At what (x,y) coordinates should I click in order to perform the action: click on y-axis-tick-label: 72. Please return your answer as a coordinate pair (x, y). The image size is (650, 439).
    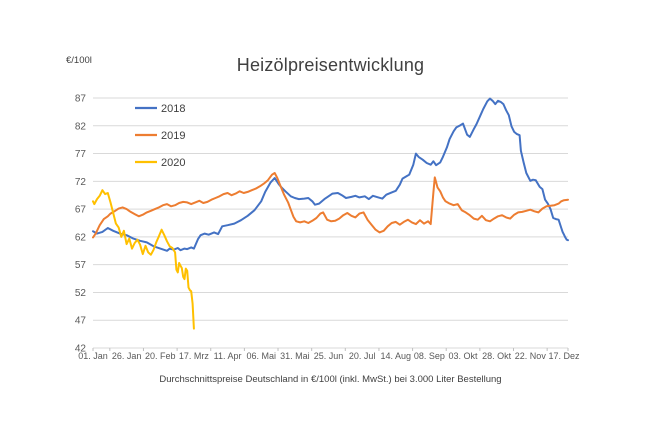
    Looking at the image, I should click on (81, 182).